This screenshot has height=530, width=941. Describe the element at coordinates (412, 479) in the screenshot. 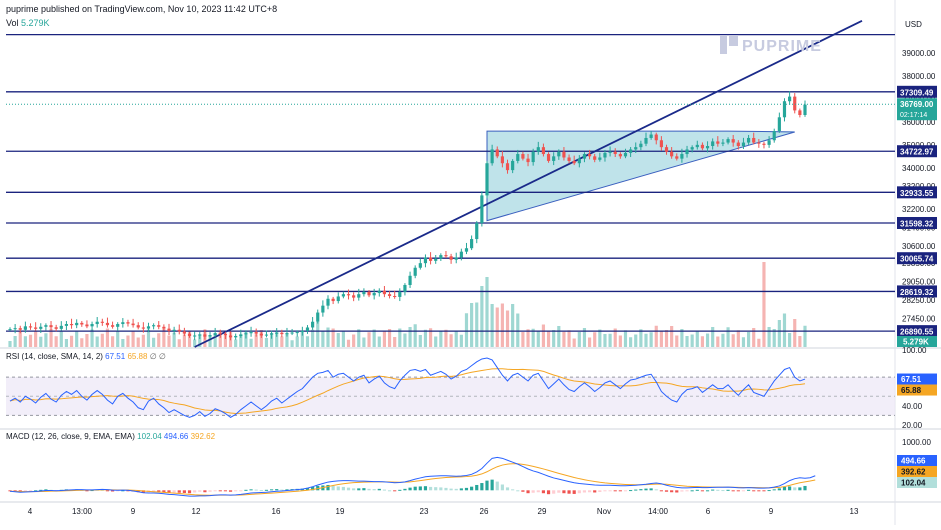

I see `macd-signal-line` at that location.